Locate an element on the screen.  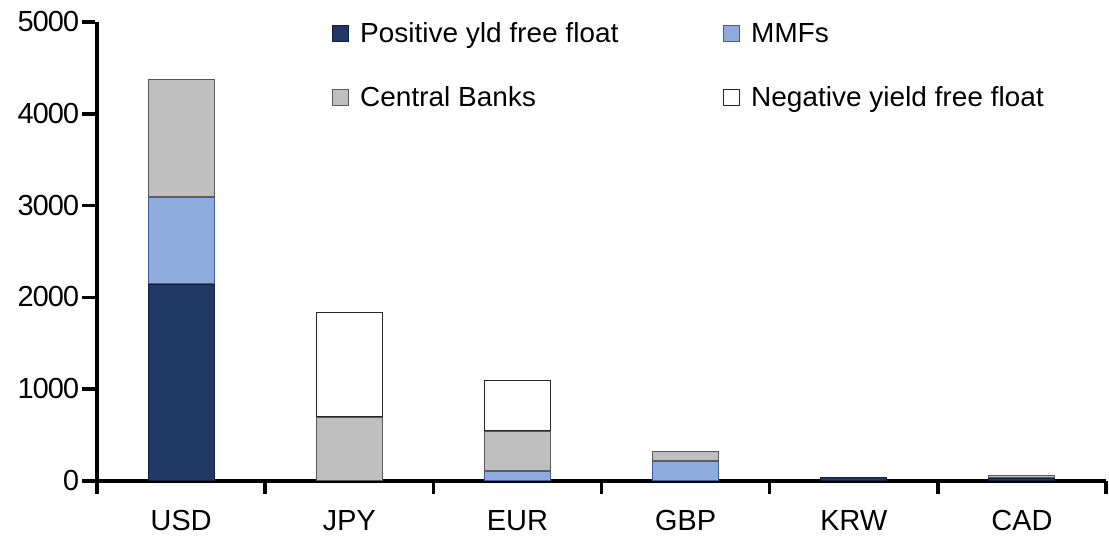
bar-cad is located at coordinates (1022, 478).